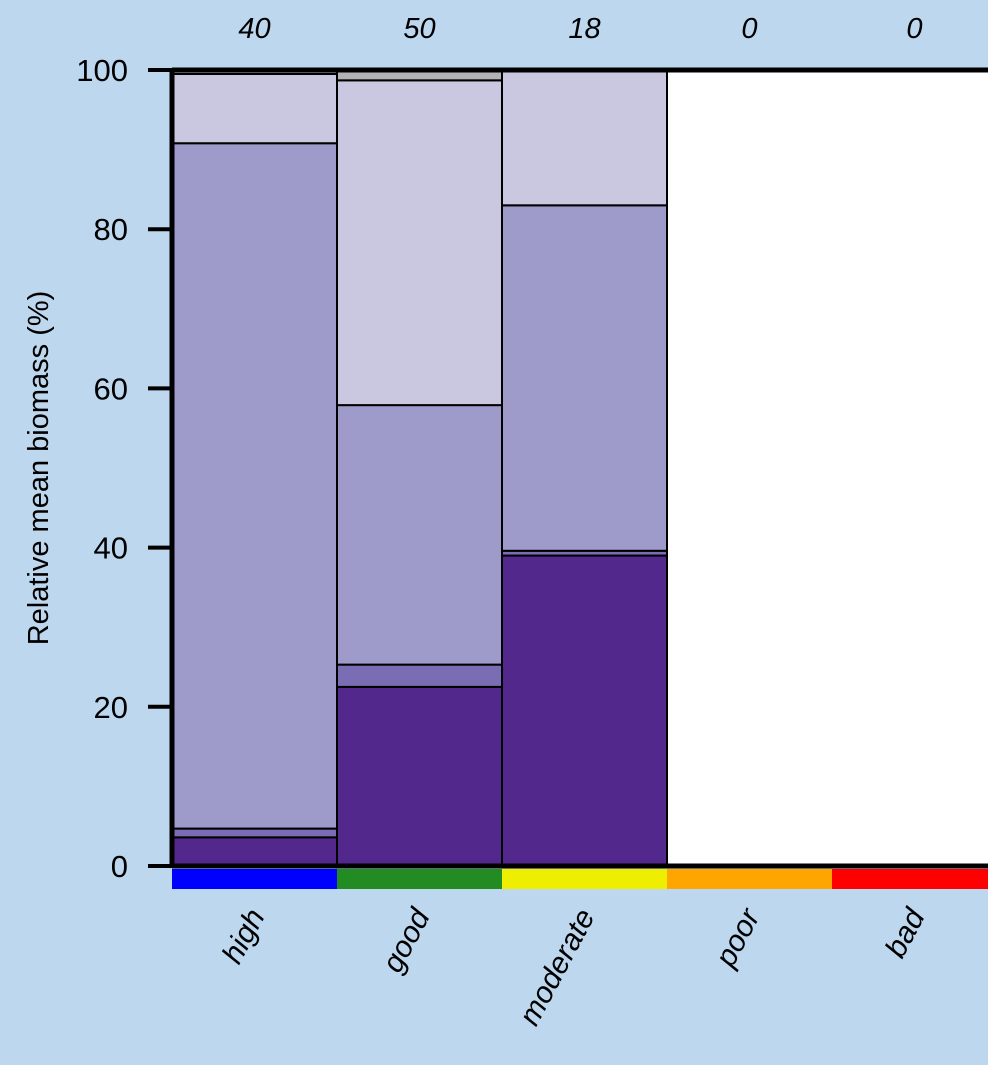 This screenshot has width=988, height=1065. I want to click on sample-counts: 40 50 18 0 0, so click(580, 29).